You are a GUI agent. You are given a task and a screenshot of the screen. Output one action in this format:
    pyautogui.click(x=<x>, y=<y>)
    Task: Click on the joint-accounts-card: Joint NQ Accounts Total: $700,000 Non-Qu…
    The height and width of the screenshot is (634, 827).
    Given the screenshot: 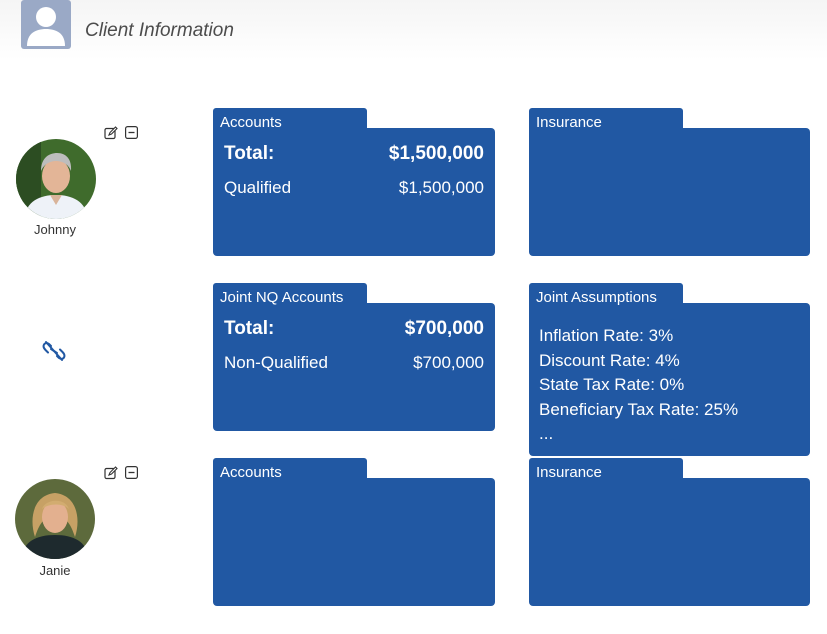 What is the action you would take?
    pyautogui.click(x=354, y=357)
    